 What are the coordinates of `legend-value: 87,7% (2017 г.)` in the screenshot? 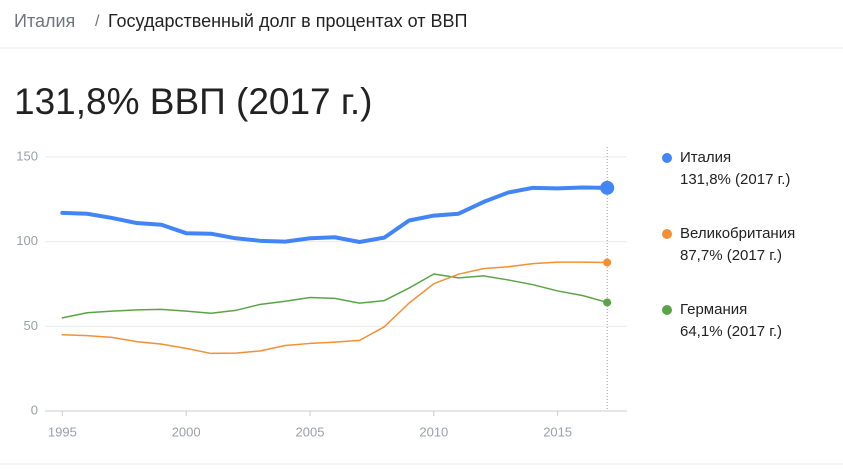 It's located at (731, 255).